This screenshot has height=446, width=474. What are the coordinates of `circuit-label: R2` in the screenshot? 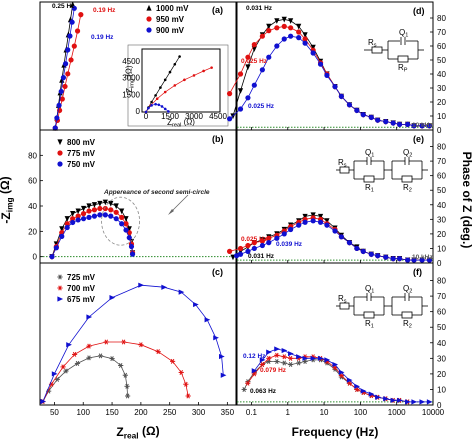 It's located at (407, 188).